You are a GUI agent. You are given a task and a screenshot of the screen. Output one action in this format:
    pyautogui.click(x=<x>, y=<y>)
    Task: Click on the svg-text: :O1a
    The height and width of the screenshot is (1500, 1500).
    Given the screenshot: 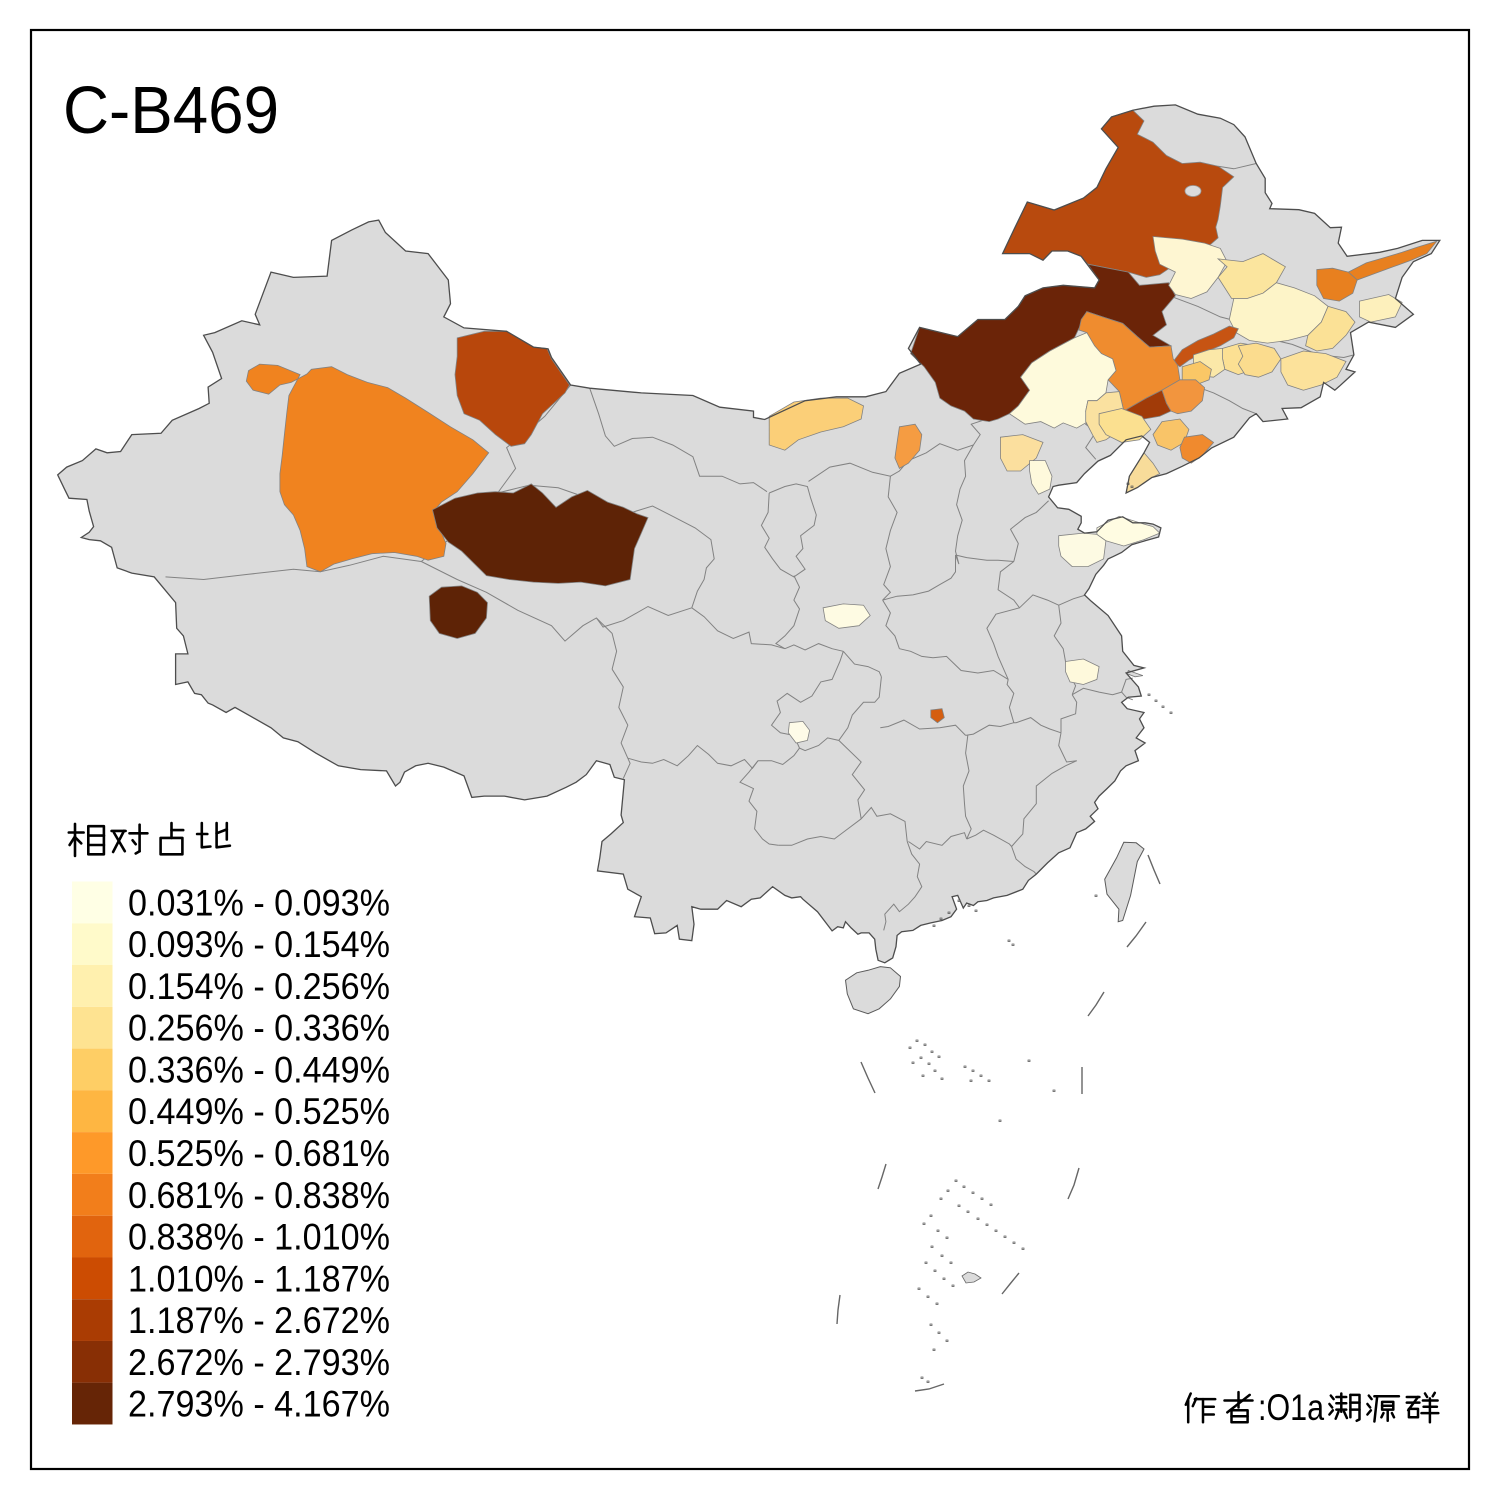 What is the action you would take?
    pyautogui.click(x=1291, y=1407)
    